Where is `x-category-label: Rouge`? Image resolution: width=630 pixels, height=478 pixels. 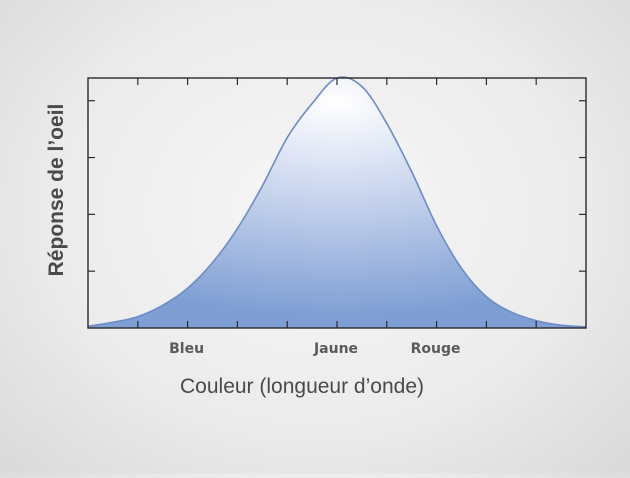
x-category-label: Rouge is located at coordinates (436, 349).